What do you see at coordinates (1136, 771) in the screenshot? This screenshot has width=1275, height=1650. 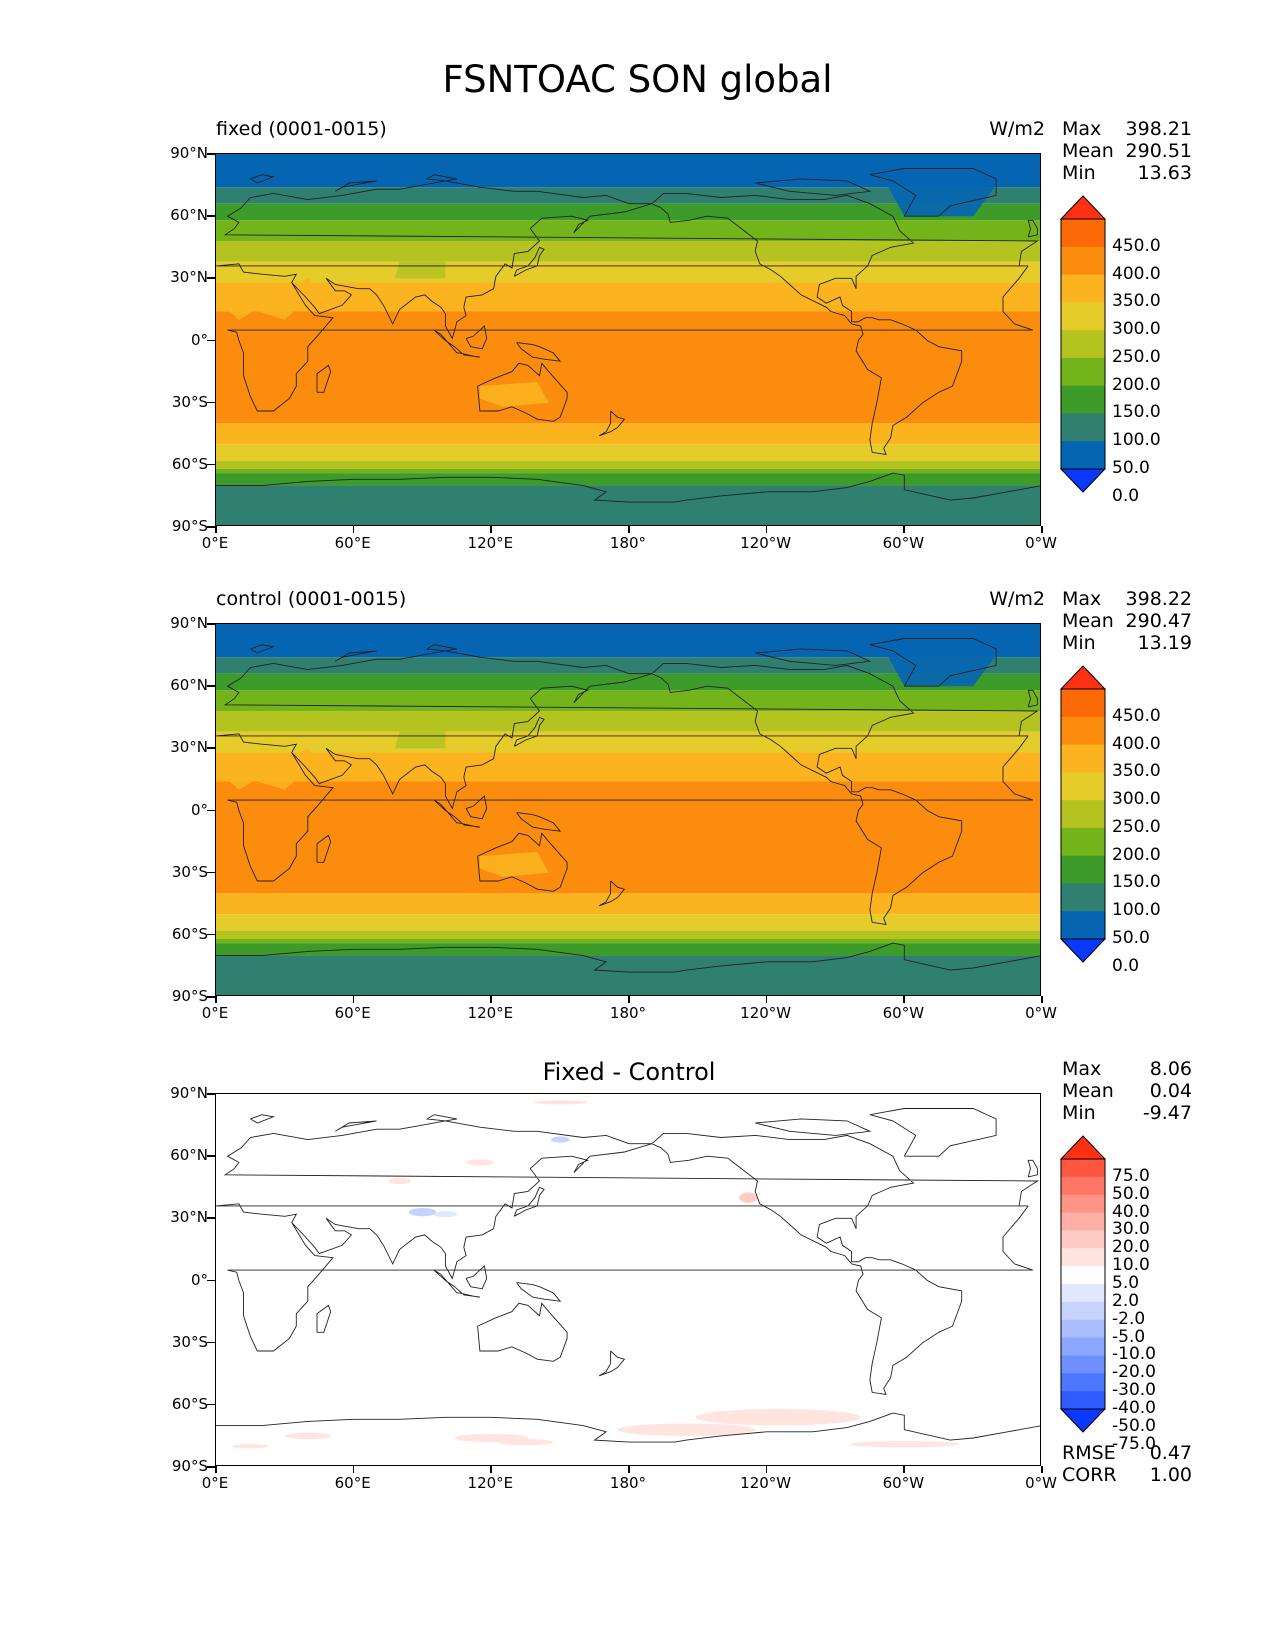 I see `colorbar-tick-label: 350.0` at bounding box center [1136, 771].